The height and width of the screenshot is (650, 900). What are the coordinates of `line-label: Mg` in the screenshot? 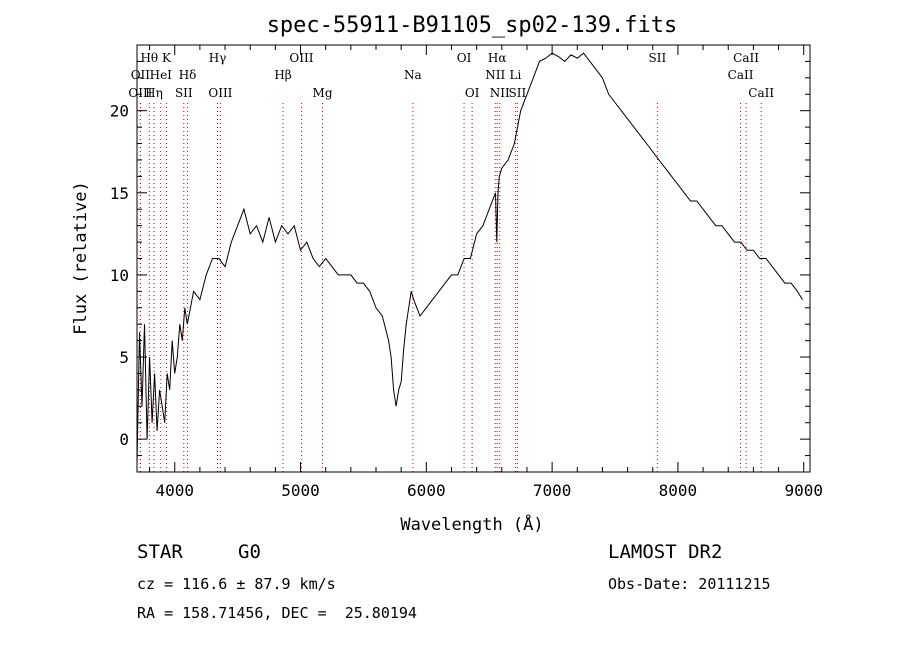 It's located at (323, 93).